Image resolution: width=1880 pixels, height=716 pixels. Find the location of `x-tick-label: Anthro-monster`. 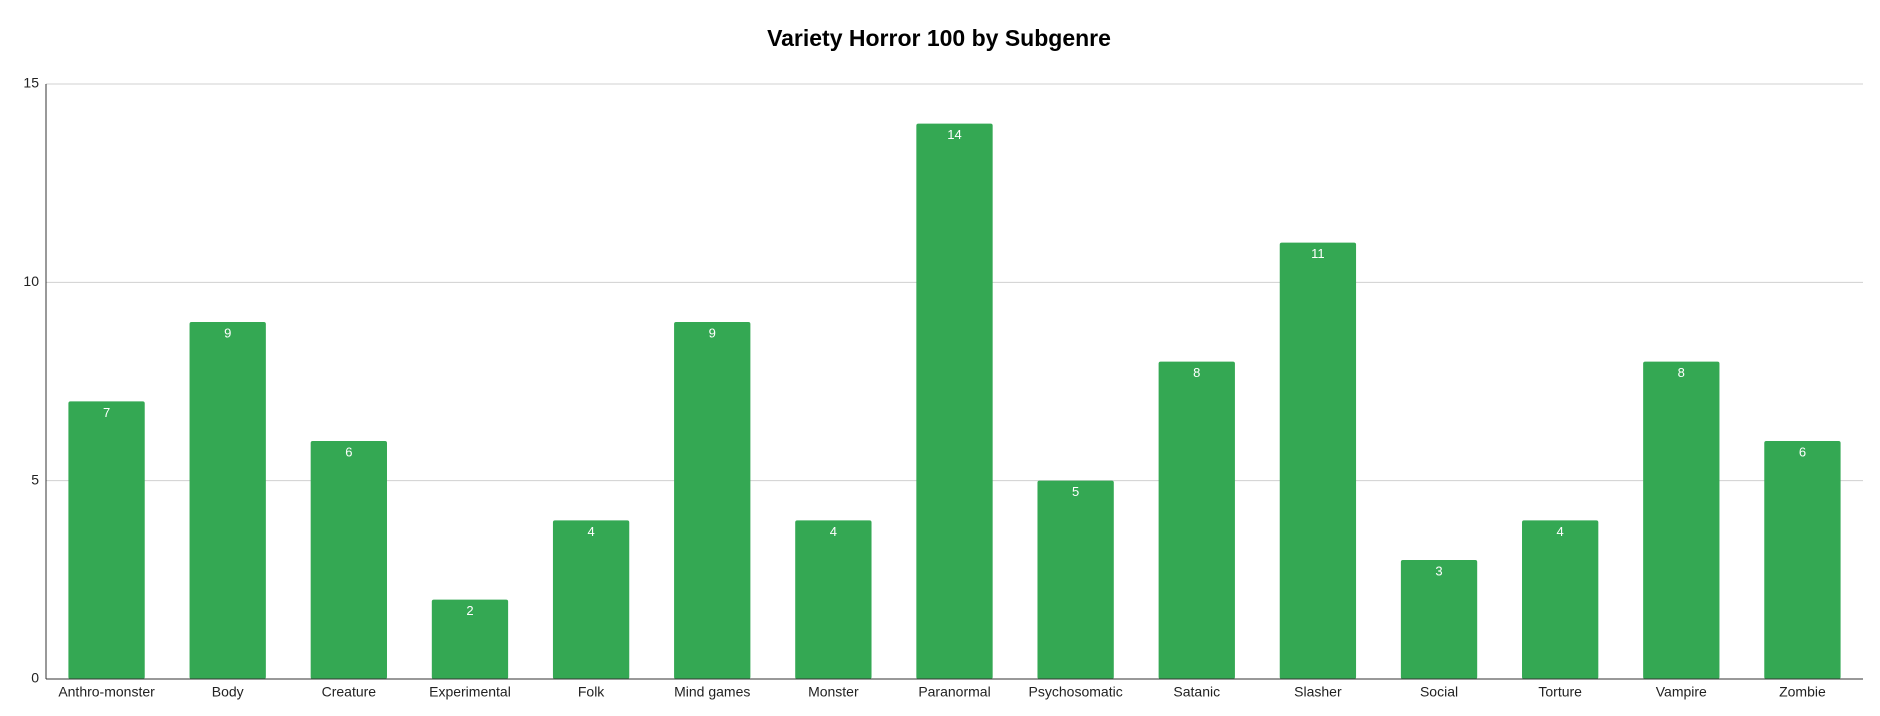

x-tick-label: Anthro-monster is located at coordinates (106, 692).